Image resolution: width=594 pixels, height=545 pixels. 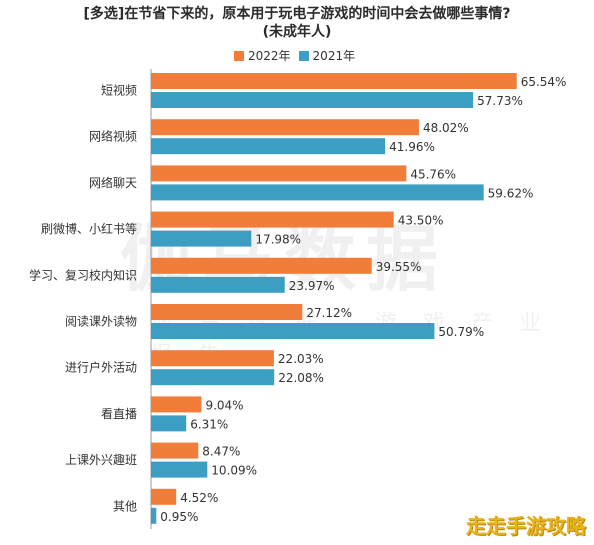 I want to click on chart-title: [多选]在节省下来的，原本用于玩电子游戏的时间中会去做哪些事情?, so click(x=297, y=14).